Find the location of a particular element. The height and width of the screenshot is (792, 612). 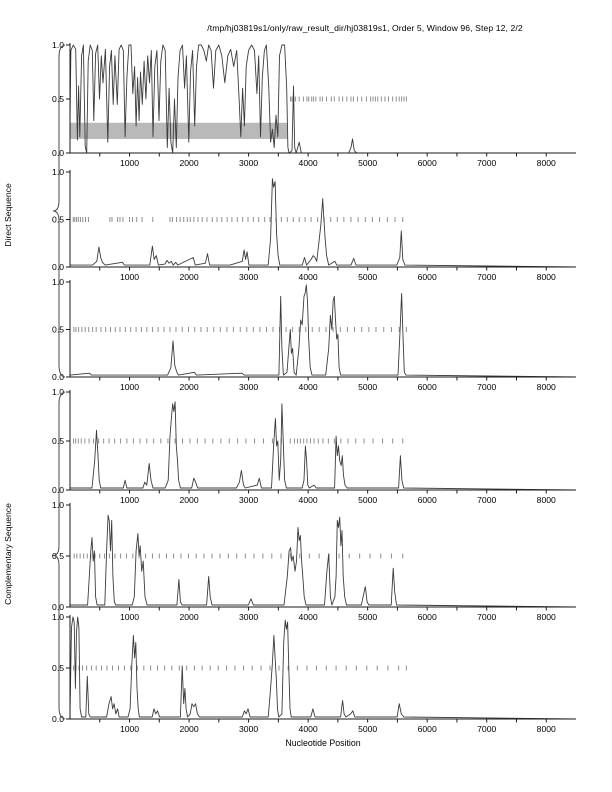

direct-group-brace is located at coordinates (59, 211).